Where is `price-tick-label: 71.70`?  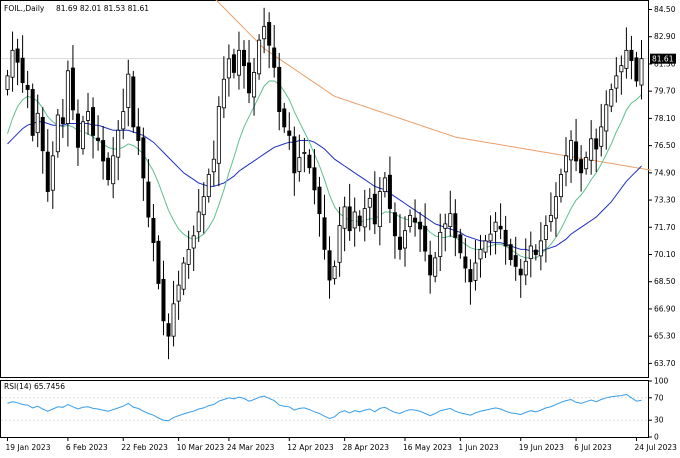
price-tick-label: 71.70 is located at coordinates (665, 227).